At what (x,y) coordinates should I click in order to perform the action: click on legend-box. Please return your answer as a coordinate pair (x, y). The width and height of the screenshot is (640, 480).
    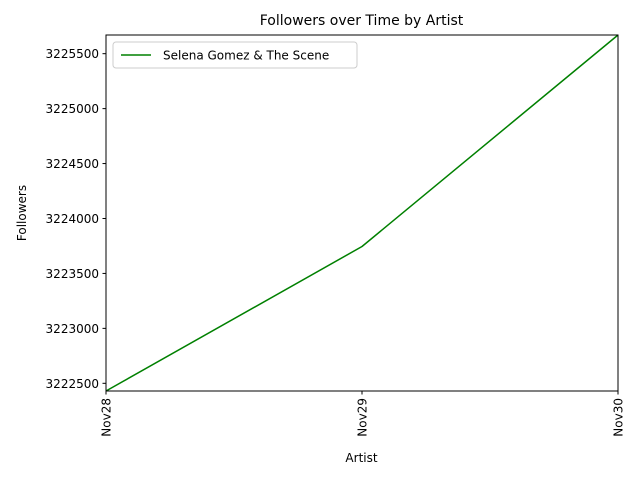
    Looking at the image, I should click on (235, 55).